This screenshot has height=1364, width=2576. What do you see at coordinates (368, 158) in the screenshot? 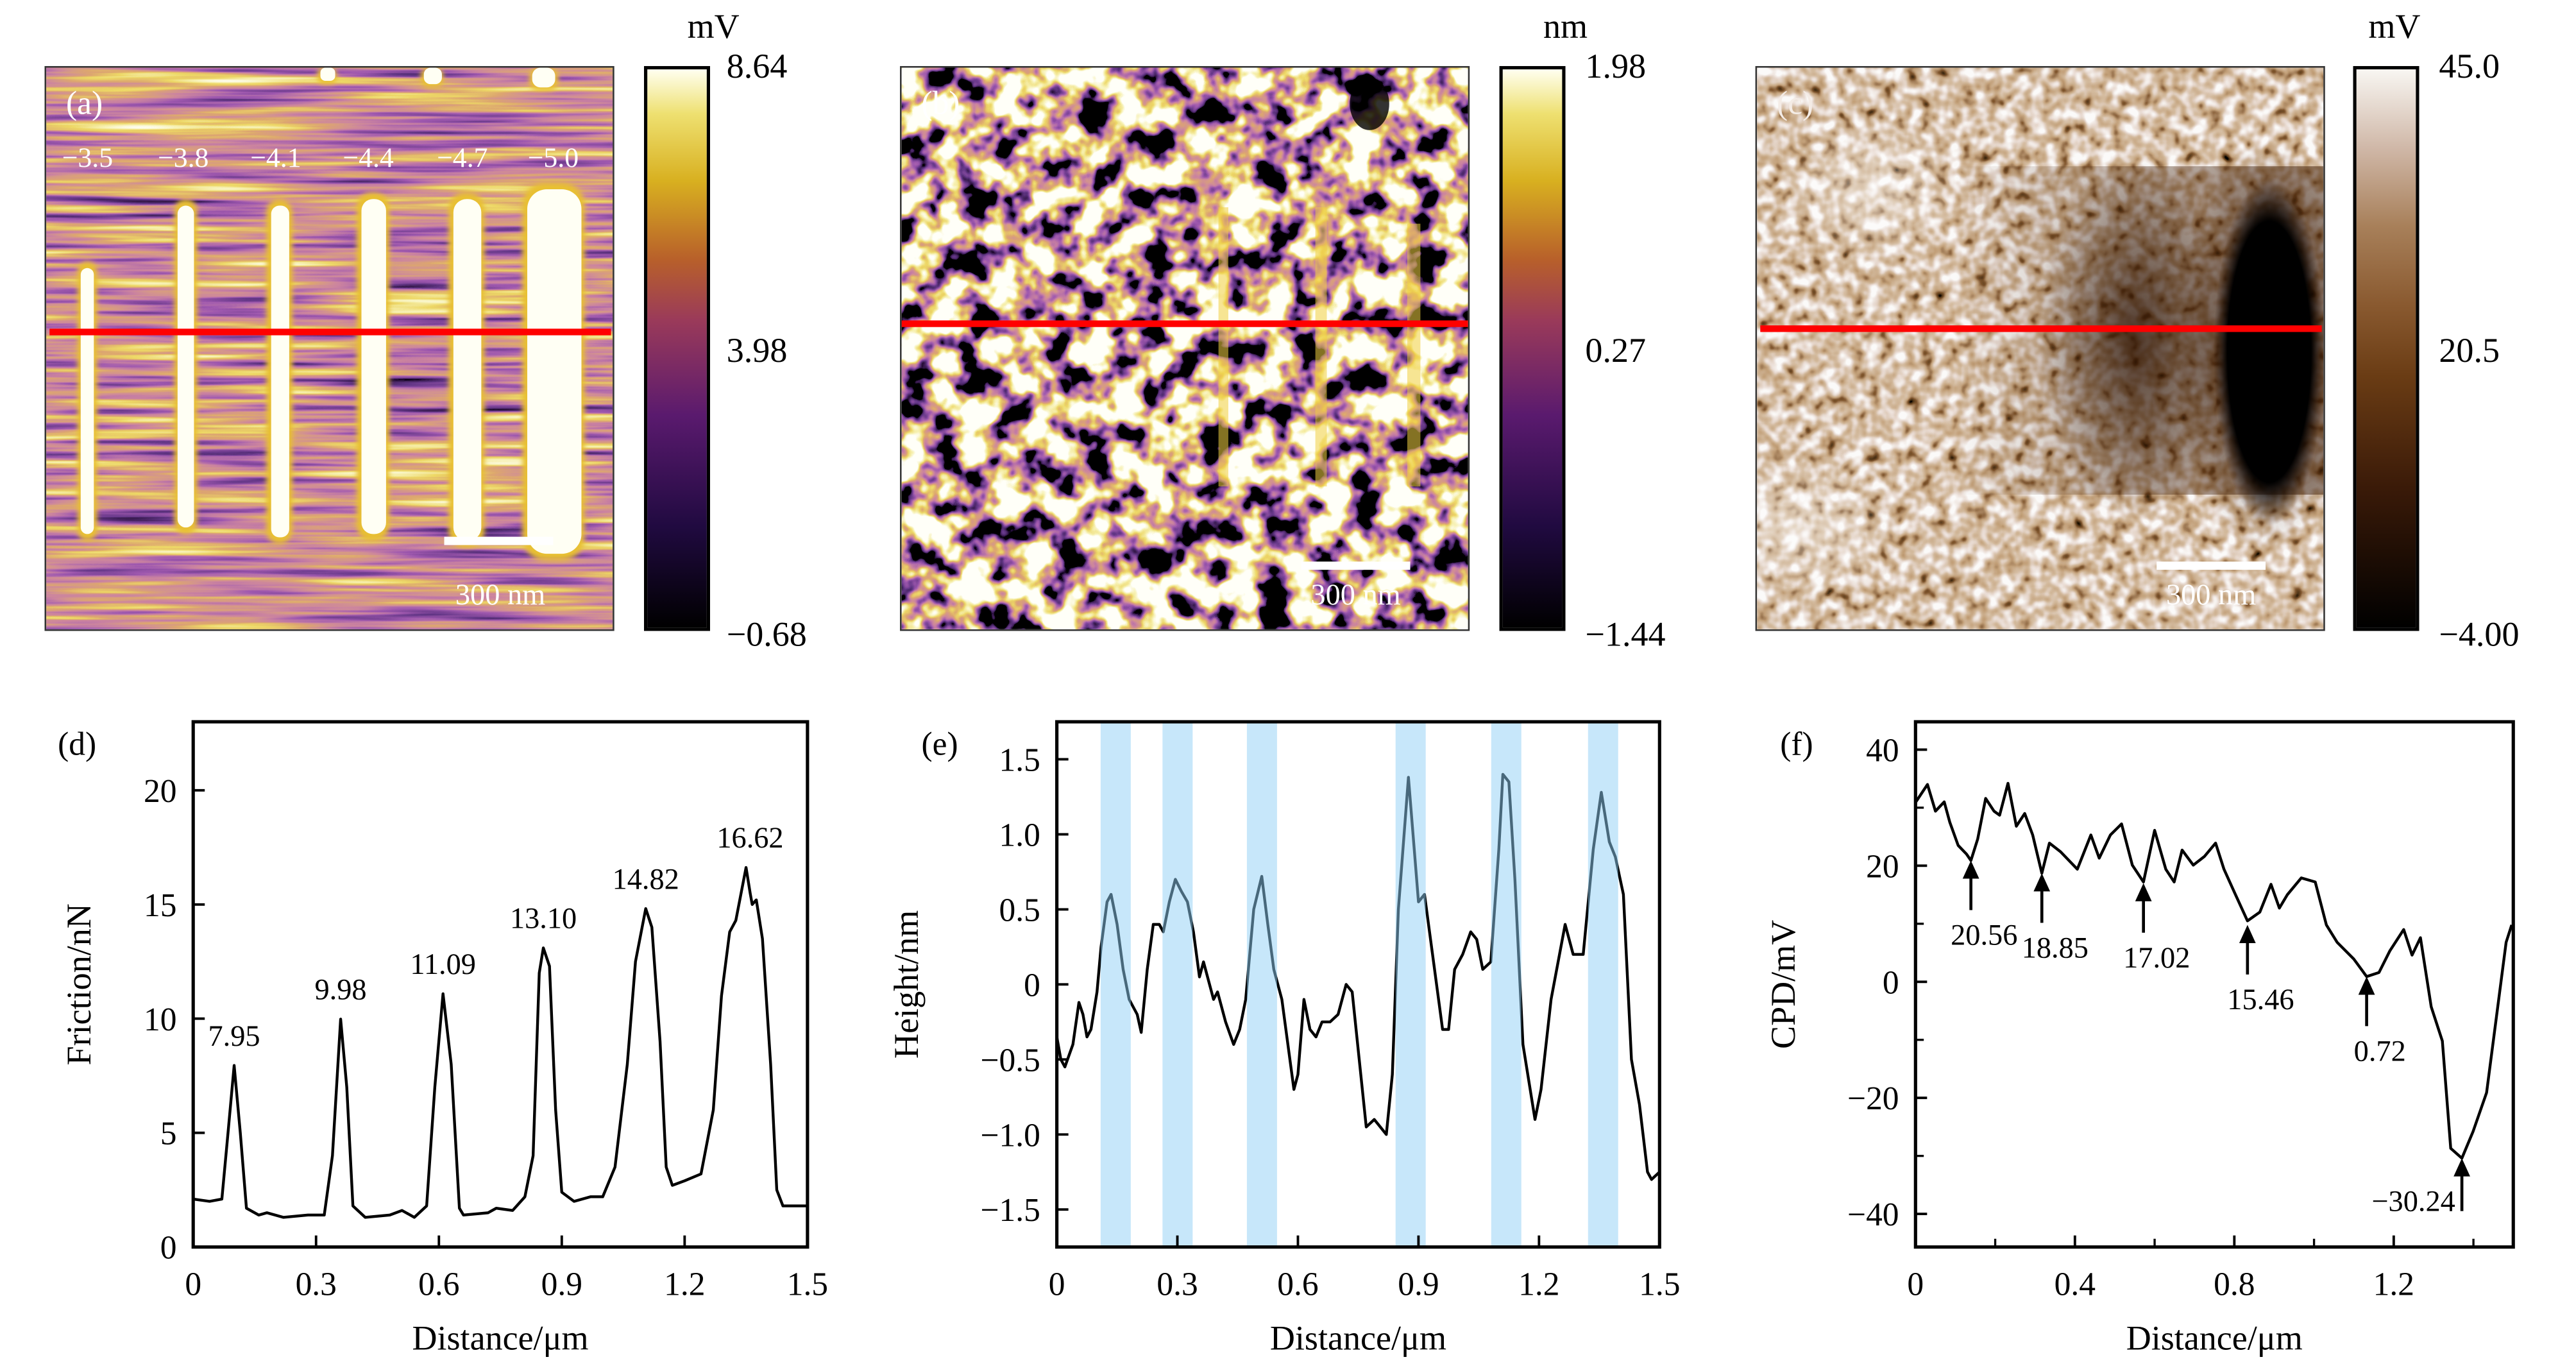
I see `bias-label: −4.4` at bounding box center [368, 158].